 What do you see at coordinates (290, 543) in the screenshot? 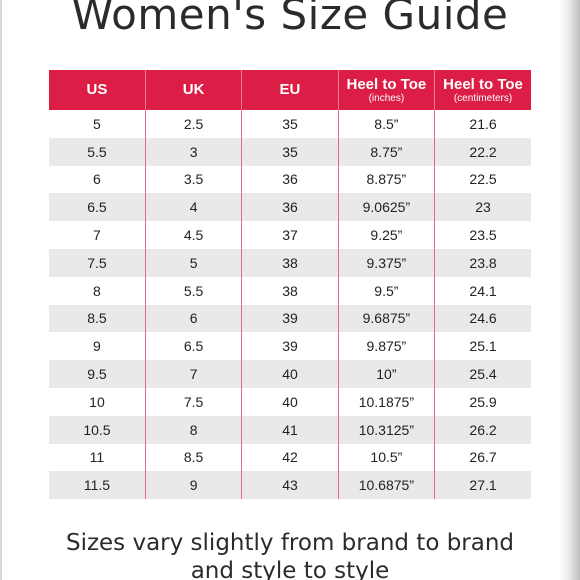
I see `footer-line-1: Sizes vary slightly from brand to brand` at bounding box center [290, 543].